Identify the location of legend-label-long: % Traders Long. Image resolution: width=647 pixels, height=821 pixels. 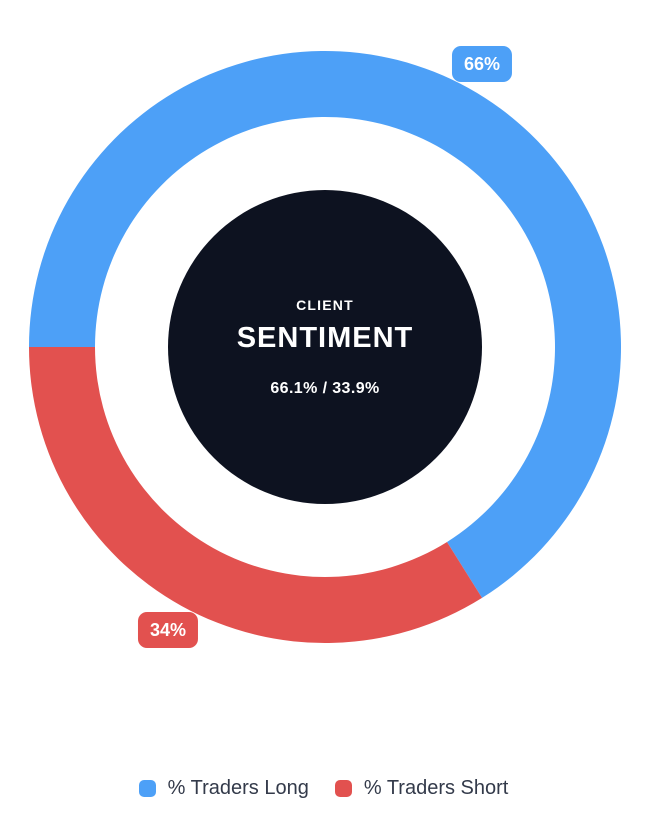
(238, 788).